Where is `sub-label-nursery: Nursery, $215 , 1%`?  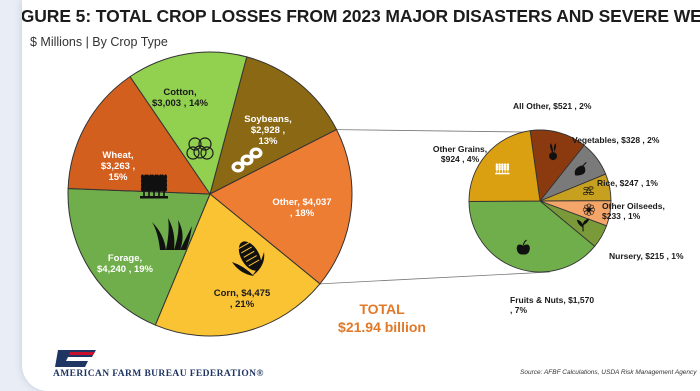
sub-label-nursery: Nursery, $215 , 1% is located at coordinates (646, 256).